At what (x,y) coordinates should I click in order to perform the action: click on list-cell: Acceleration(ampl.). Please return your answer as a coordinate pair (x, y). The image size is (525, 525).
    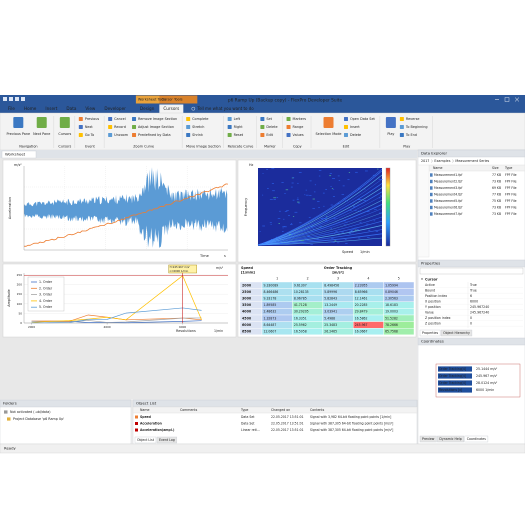
    Looking at the image, I should click on (157, 430).